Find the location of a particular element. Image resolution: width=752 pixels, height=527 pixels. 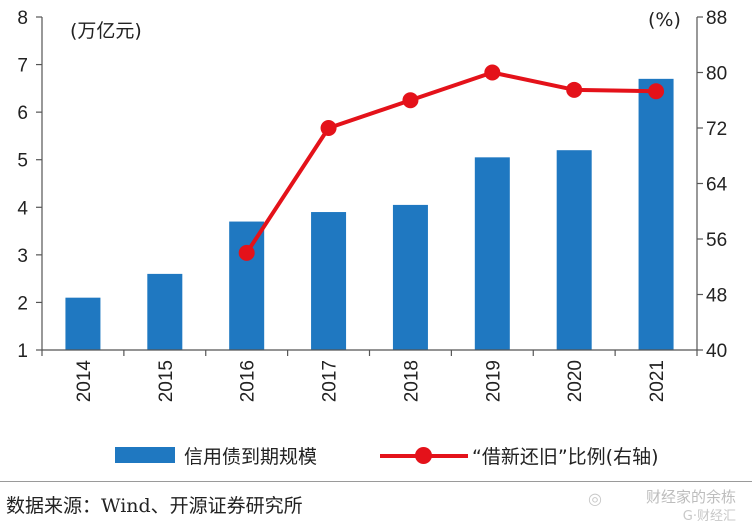

left-tick-label: 7 is located at coordinates (22, 66).